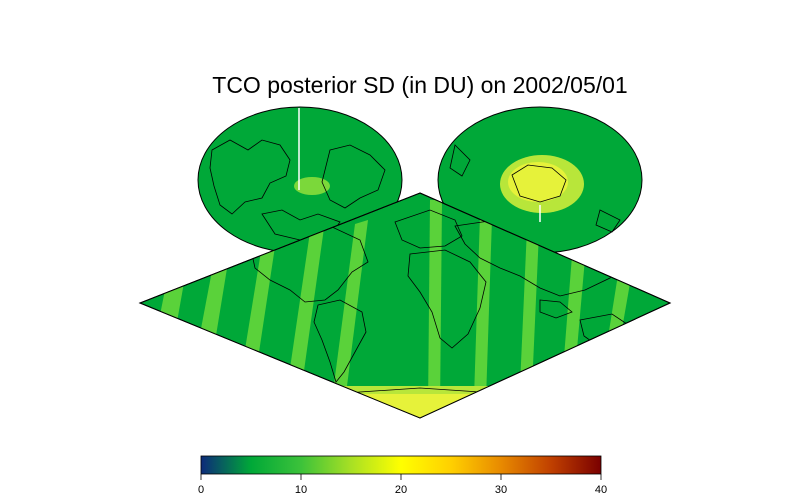 This screenshot has width=800, height=500. What do you see at coordinates (301, 490) in the screenshot?
I see `colorbar-tick-label: 10` at bounding box center [301, 490].